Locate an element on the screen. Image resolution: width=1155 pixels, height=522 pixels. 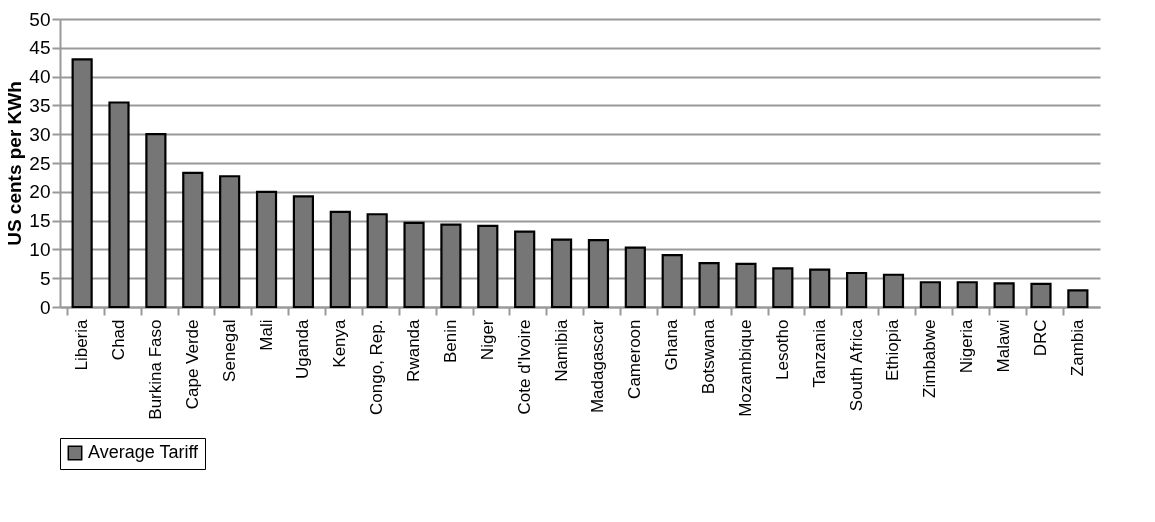
x-tick-label: Cameroon is located at coordinates (635, 359).